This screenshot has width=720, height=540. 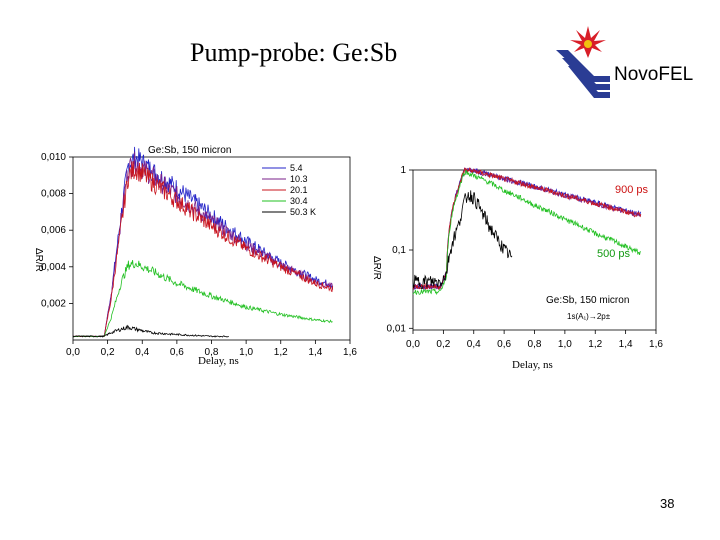 What do you see at coordinates (38, 260) in the screenshot?
I see `left-y-axis-label: ΔR/R` at bounding box center [38, 260].